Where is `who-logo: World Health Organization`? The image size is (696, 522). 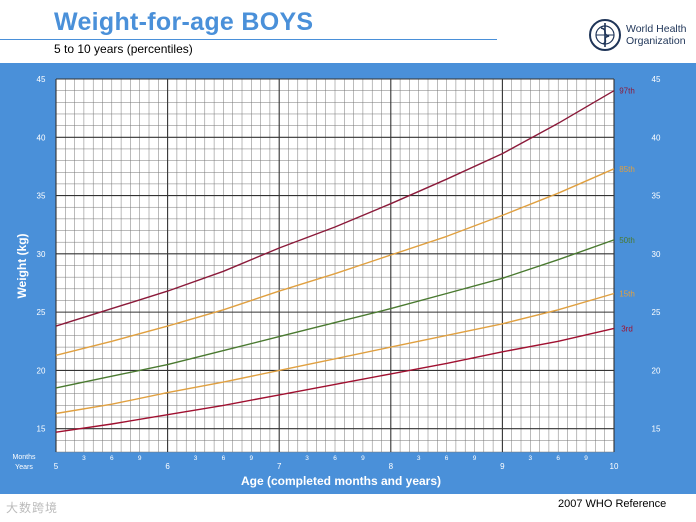 who-logo: World Health Organization is located at coordinates (637, 35).